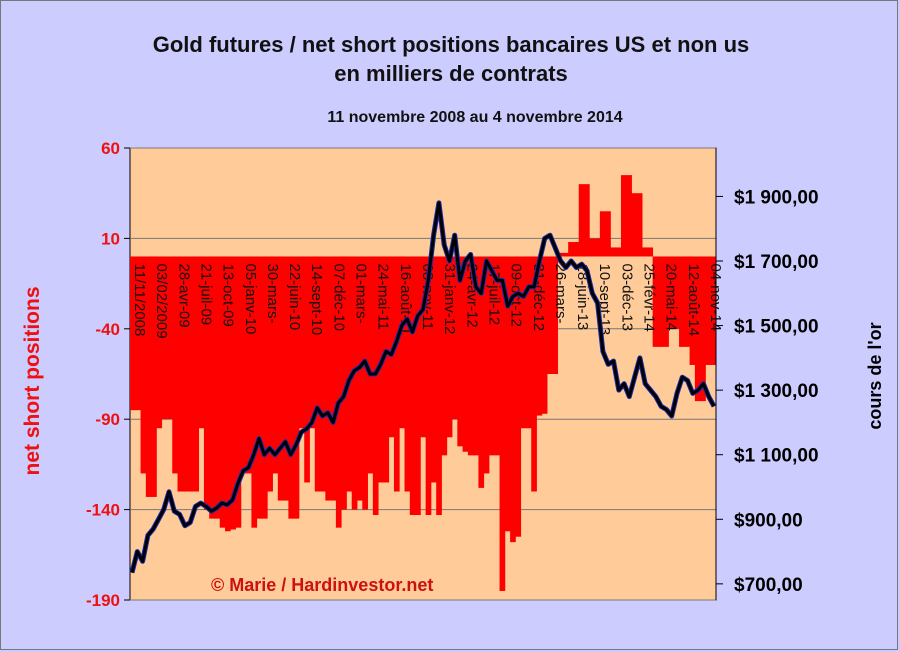  I want to click on x-tick-label-1: 03/02/2009, so click(161, 301).